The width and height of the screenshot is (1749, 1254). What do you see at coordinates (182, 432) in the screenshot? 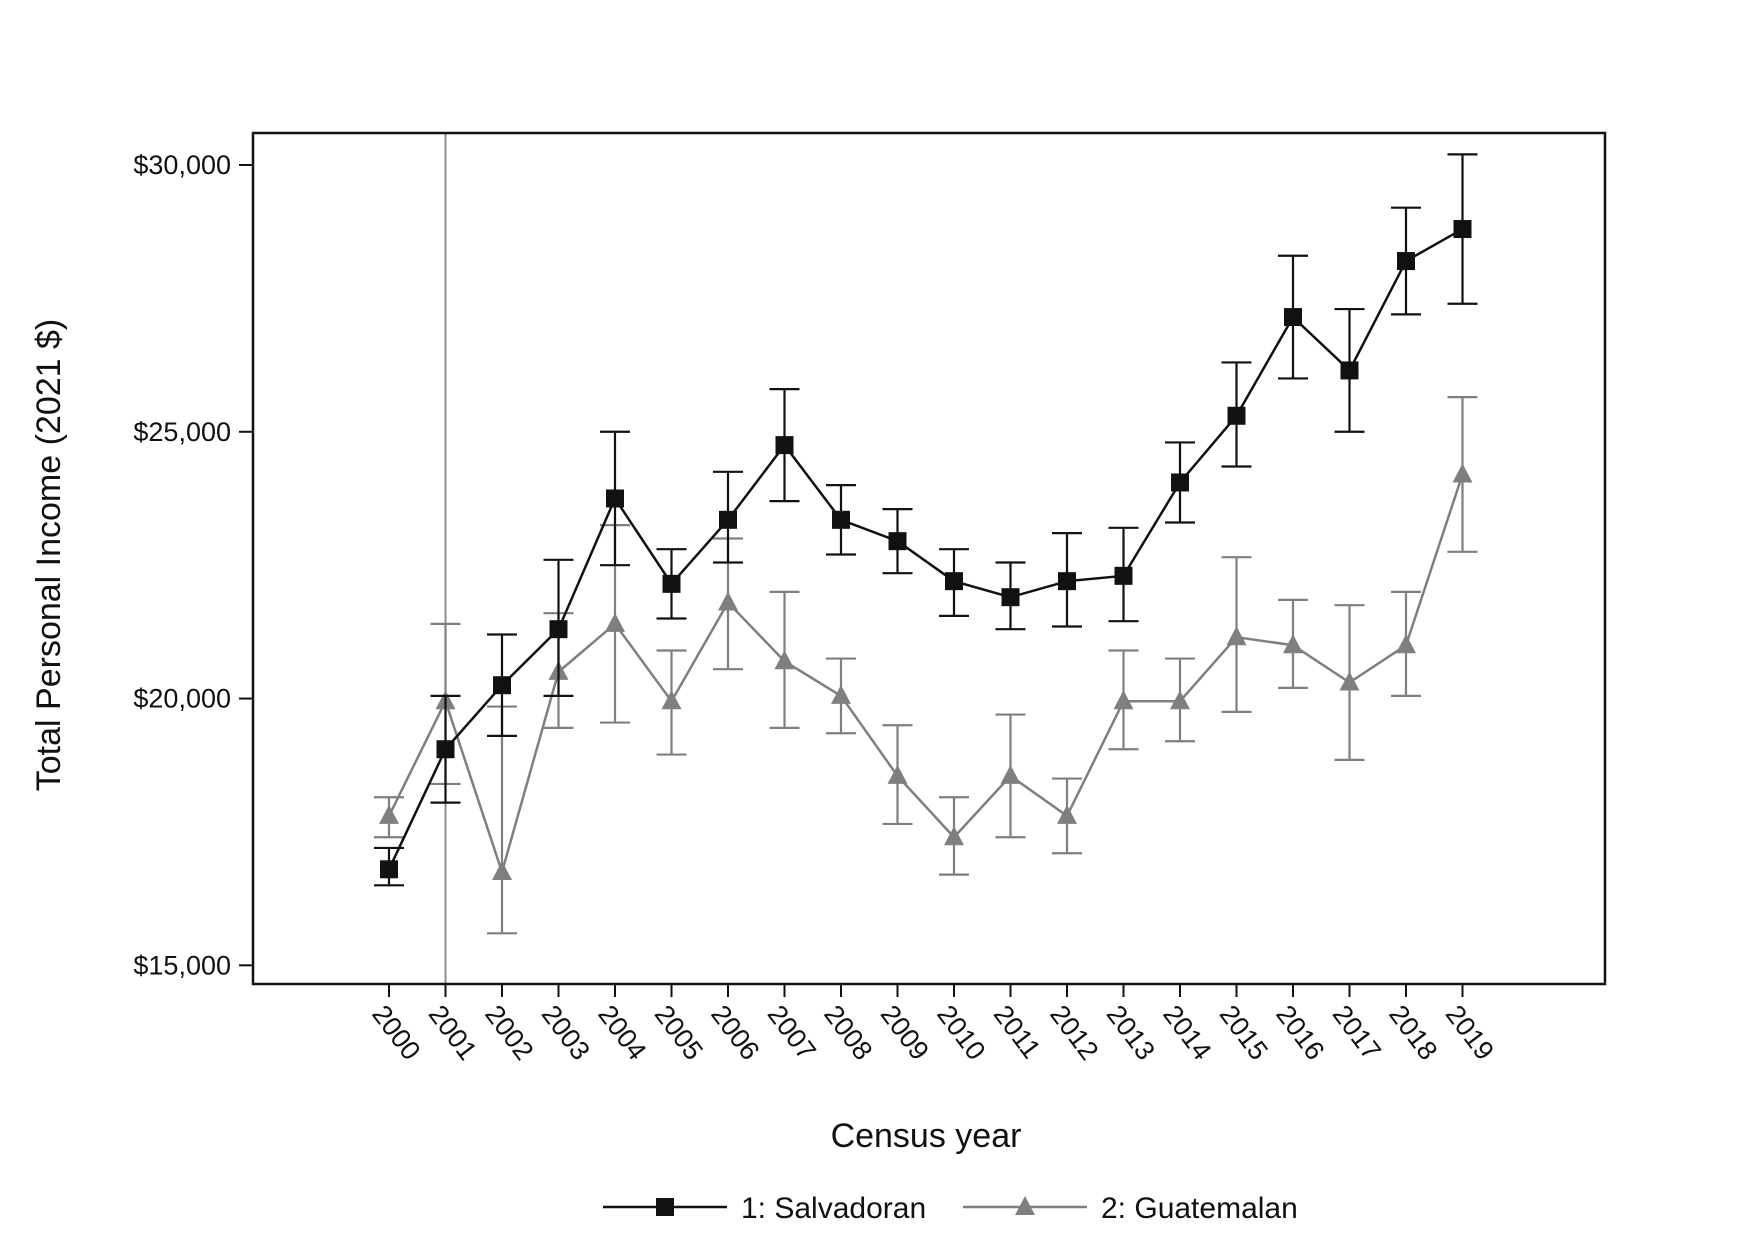
I see `y-tick-label: $25,000` at bounding box center [182, 432].